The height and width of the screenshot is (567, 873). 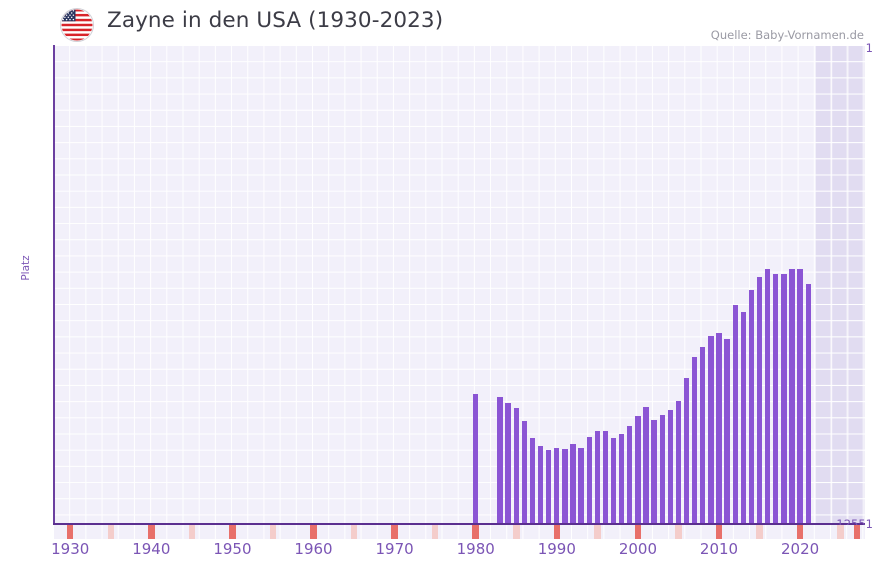 What do you see at coordinates (662, 468) in the screenshot?
I see `bar-2003` at bounding box center [662, 468].